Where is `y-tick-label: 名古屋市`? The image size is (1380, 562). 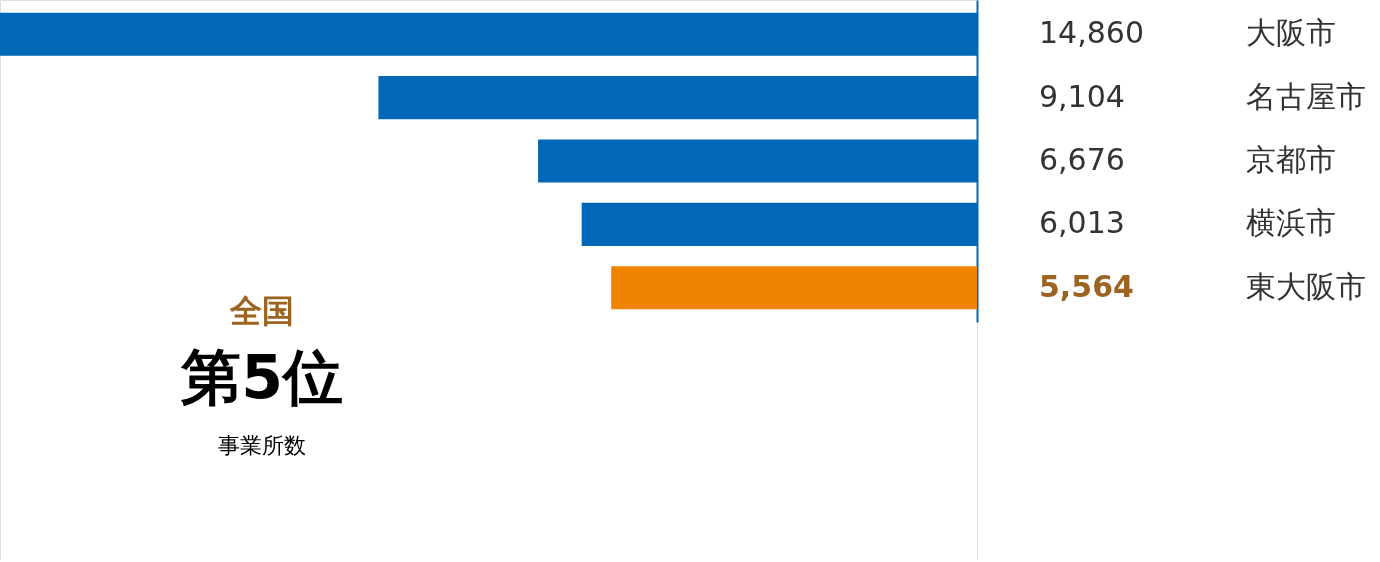 y-tick-label: 名古屋市 is located at coordinates (1305, 96).